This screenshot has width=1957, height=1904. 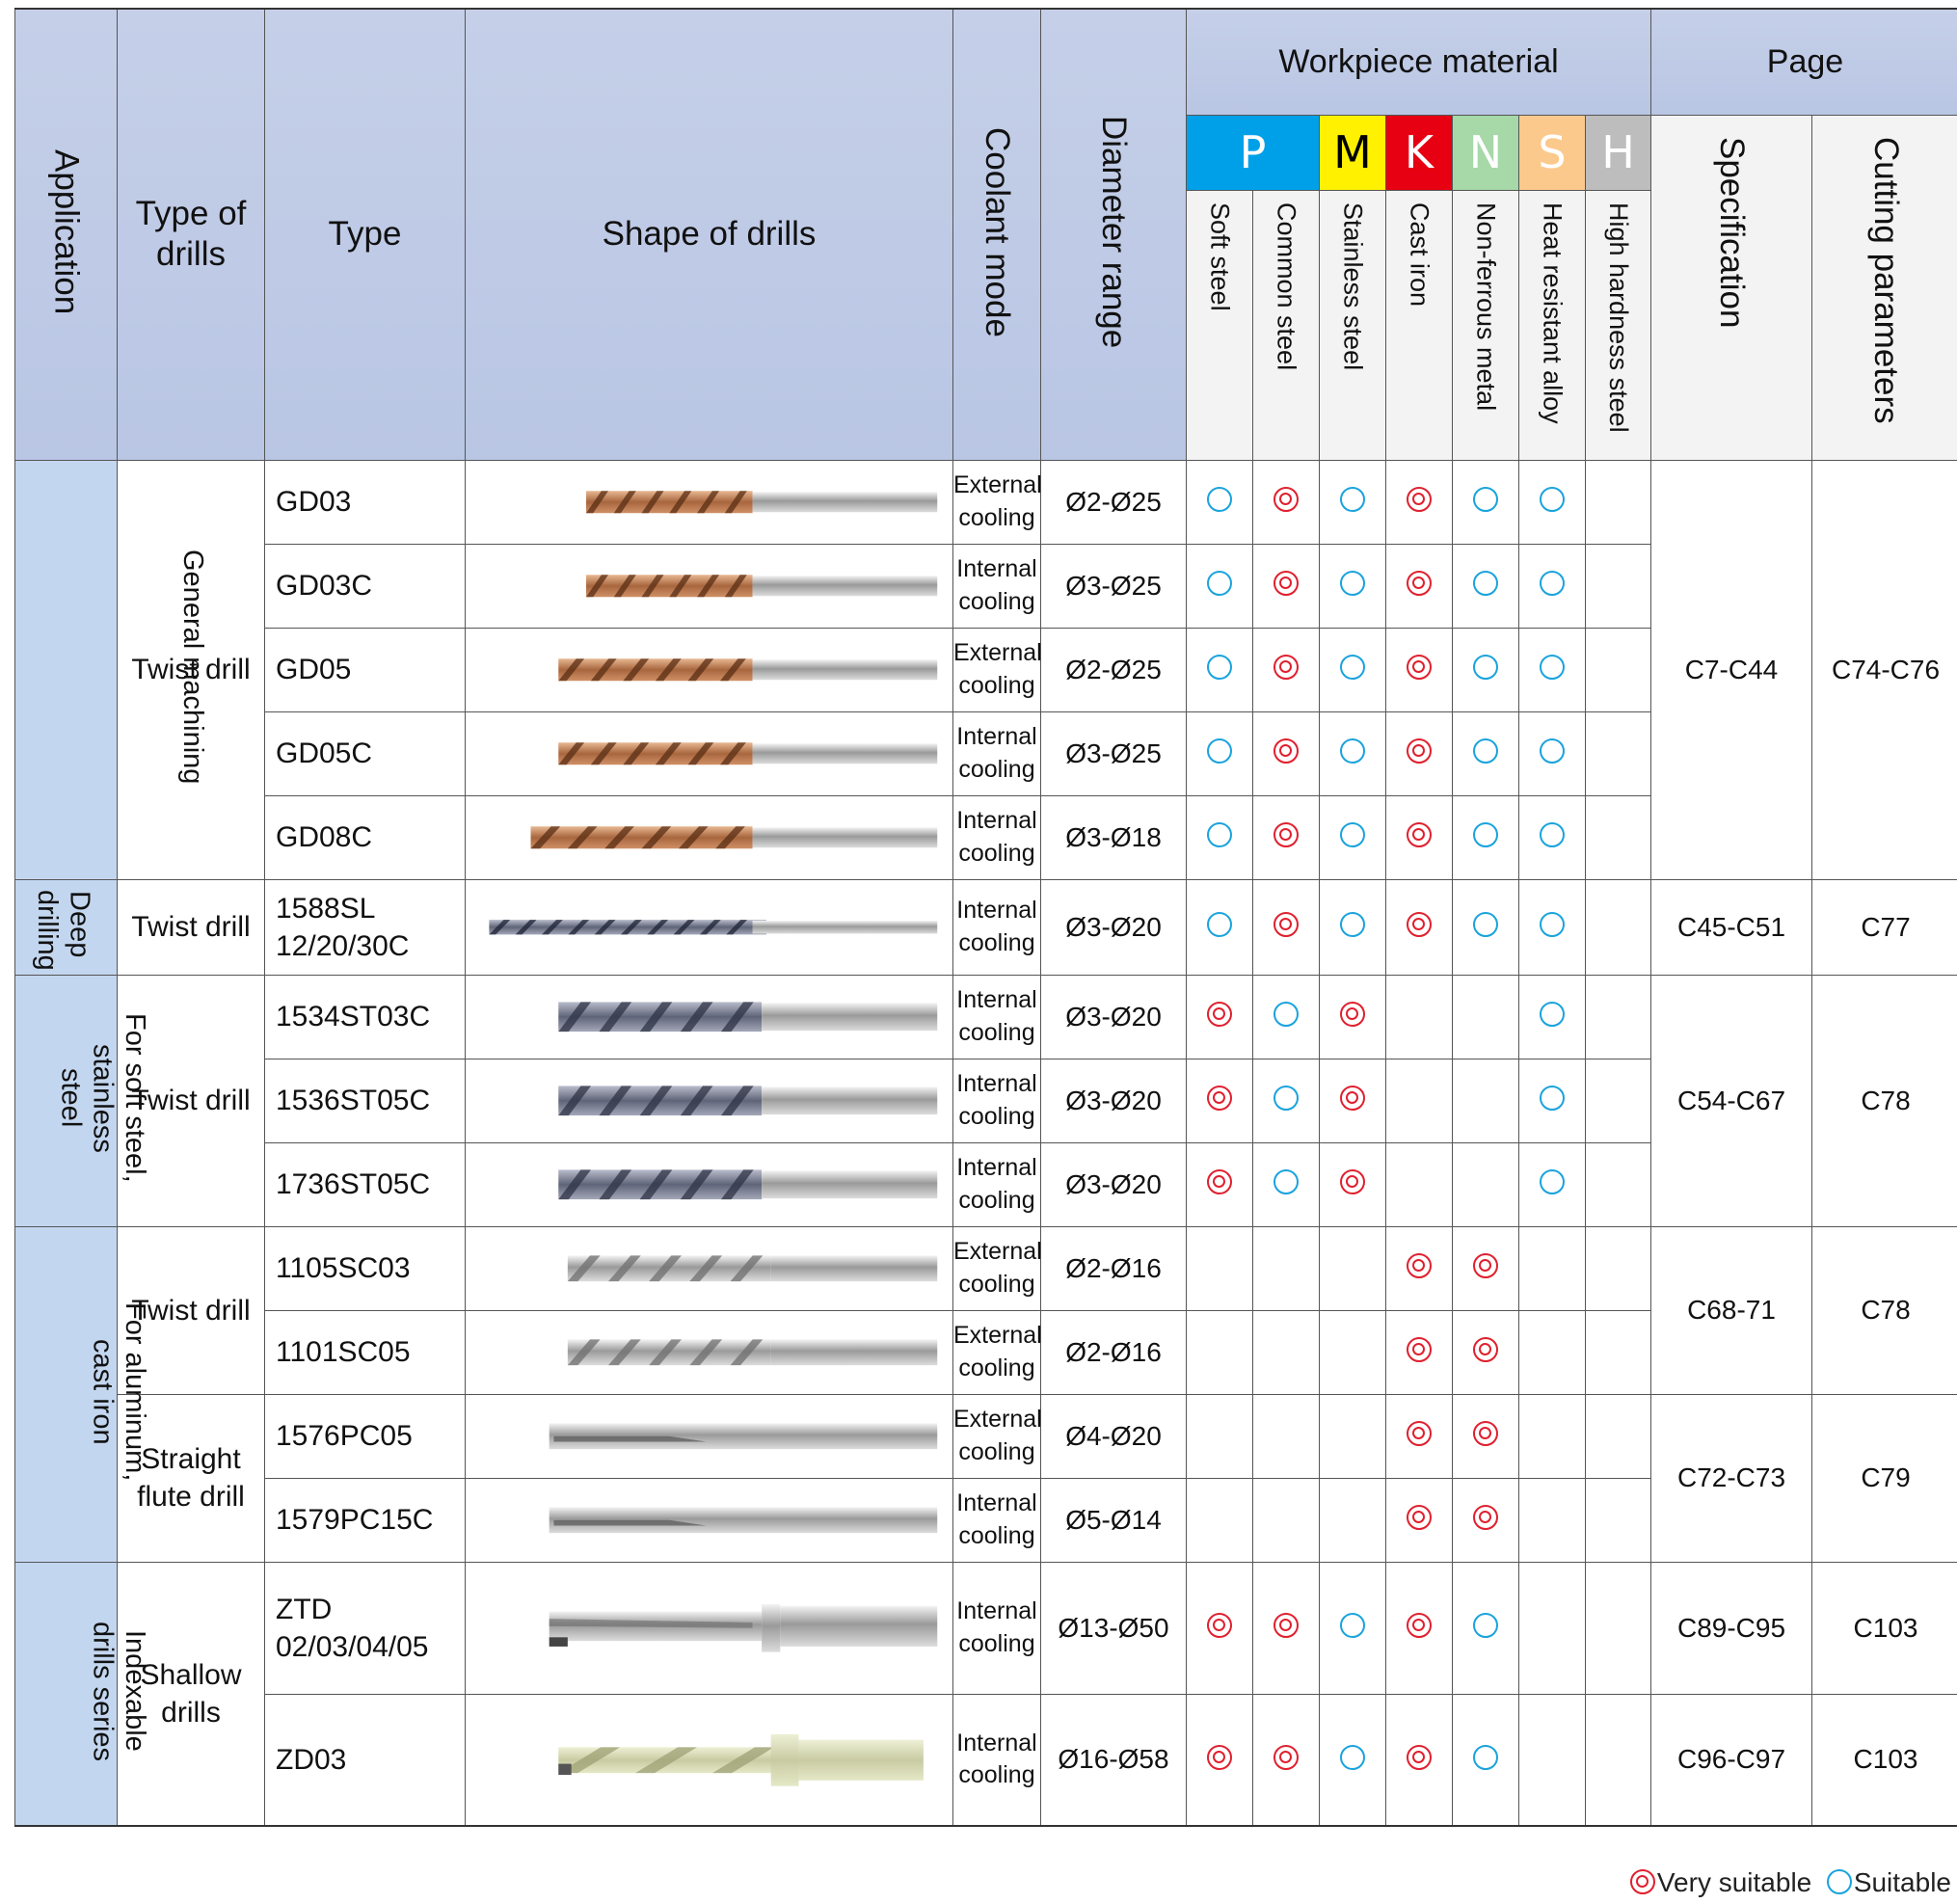 What do you see at coordinates (1731, 927) in the screenshot?
I see `specification-page: C45-C51` at bounding box center [1731, 927].